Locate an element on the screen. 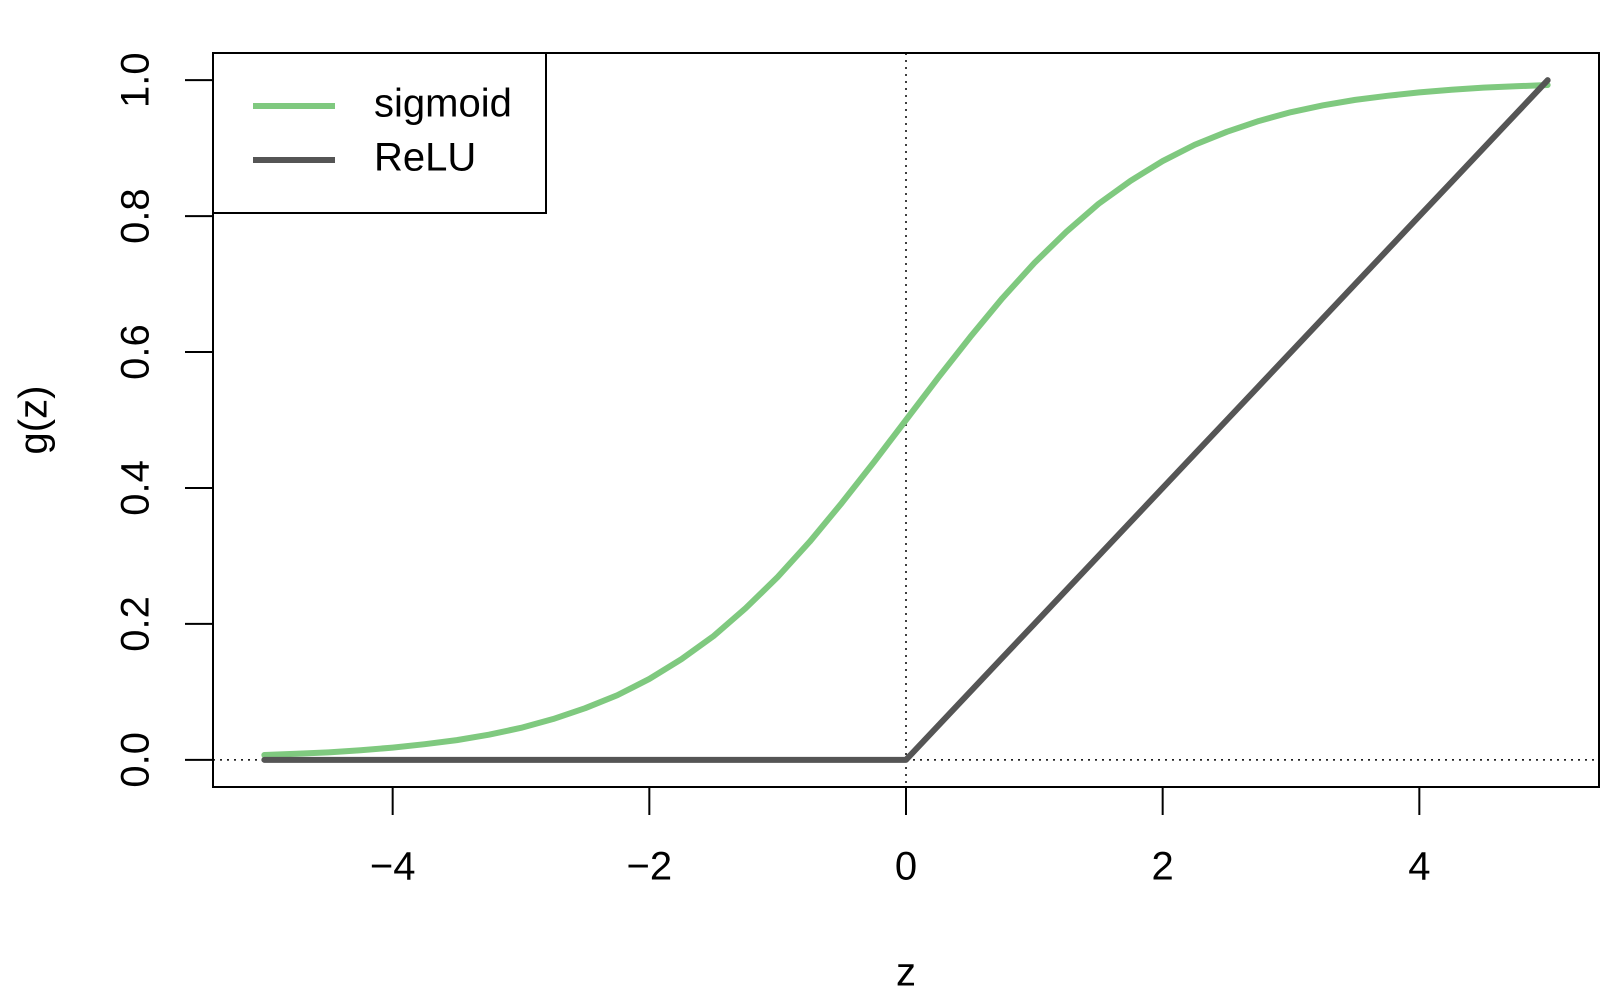 Image resolution: width=1600 pixels, height=1000 pixels. x-axis-title: z is located at coordinates (906, 973).